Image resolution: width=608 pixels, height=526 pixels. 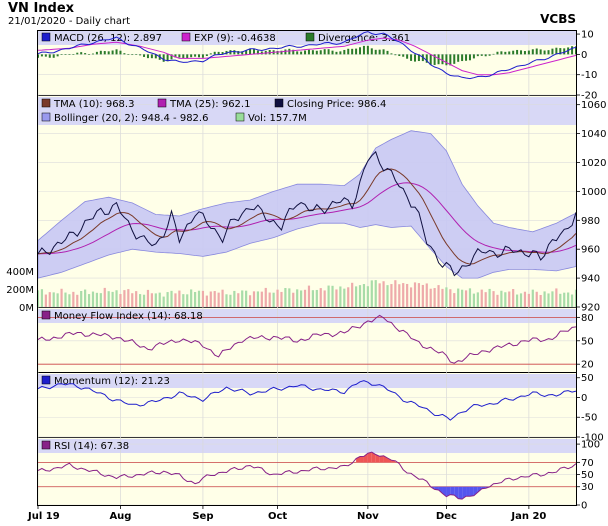 I want to click on x-tick-label-1: Aug, so click(x=120, y=516).